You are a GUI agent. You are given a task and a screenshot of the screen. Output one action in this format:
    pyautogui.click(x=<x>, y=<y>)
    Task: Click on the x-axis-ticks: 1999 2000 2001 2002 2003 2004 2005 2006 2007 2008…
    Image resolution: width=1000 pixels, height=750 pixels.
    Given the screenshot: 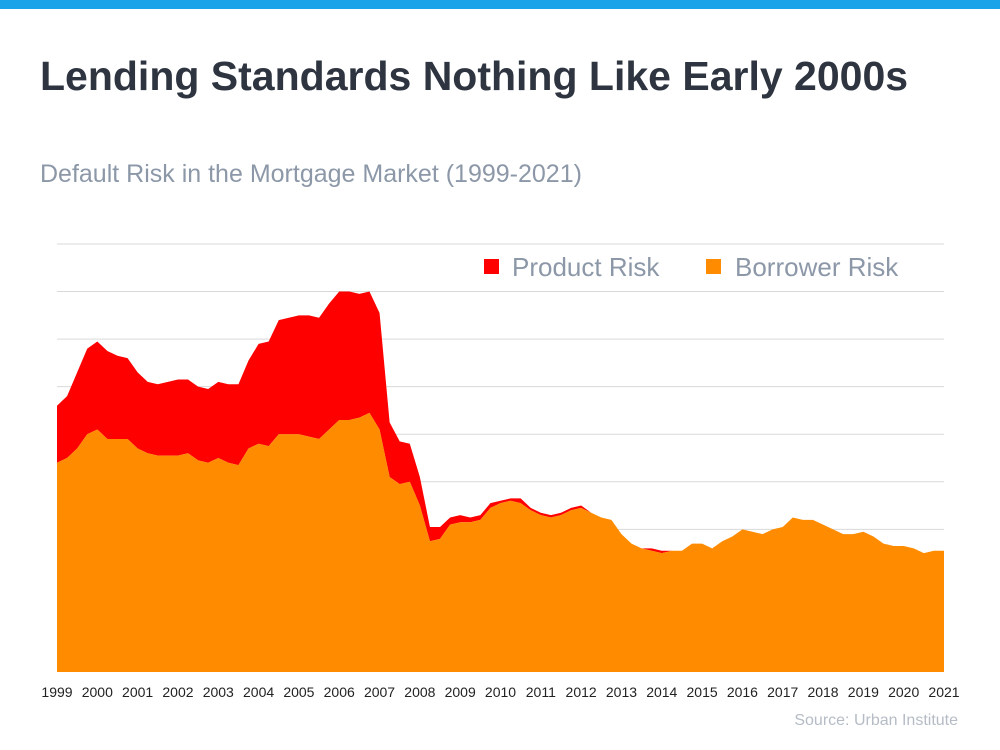 What is the action you would take?
    pyautogui.click(x=500, y=692)
    